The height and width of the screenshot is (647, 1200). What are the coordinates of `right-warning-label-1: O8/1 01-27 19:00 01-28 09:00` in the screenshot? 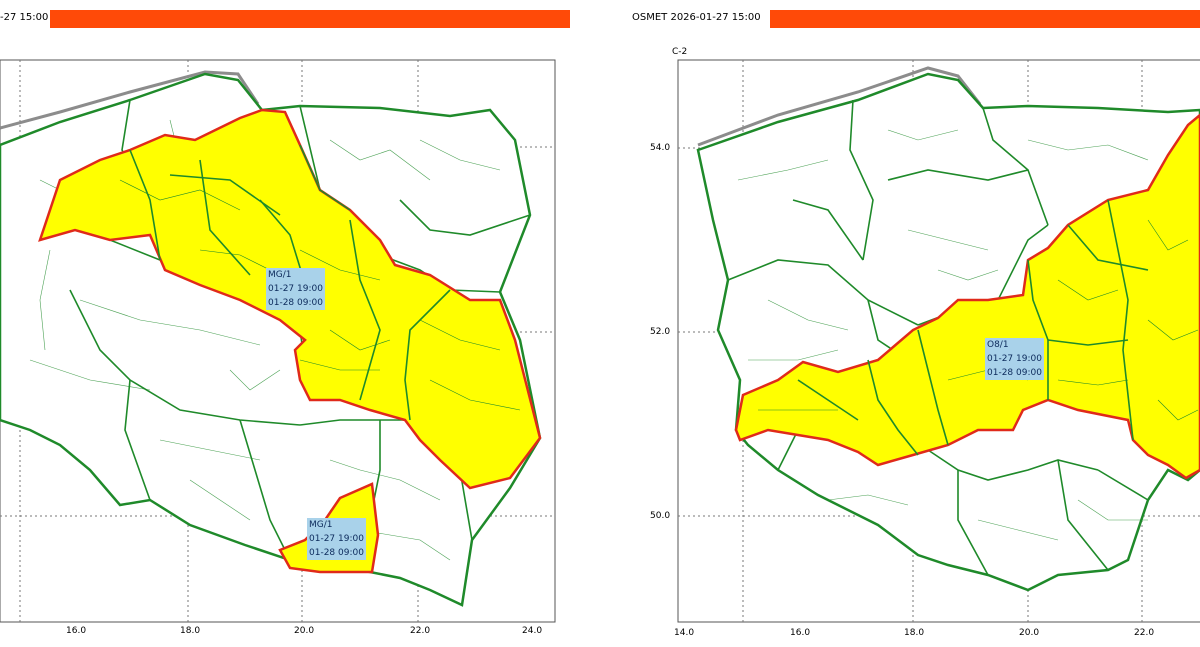 It's located at (1014, 359).